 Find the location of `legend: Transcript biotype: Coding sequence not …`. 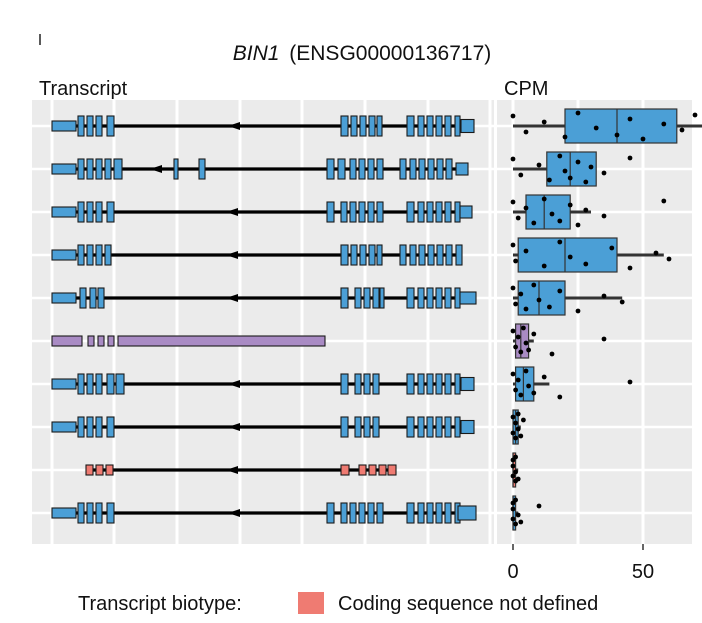

legend: Transcript biotype: Coding sequence not … is located at coordinates (338, 603).